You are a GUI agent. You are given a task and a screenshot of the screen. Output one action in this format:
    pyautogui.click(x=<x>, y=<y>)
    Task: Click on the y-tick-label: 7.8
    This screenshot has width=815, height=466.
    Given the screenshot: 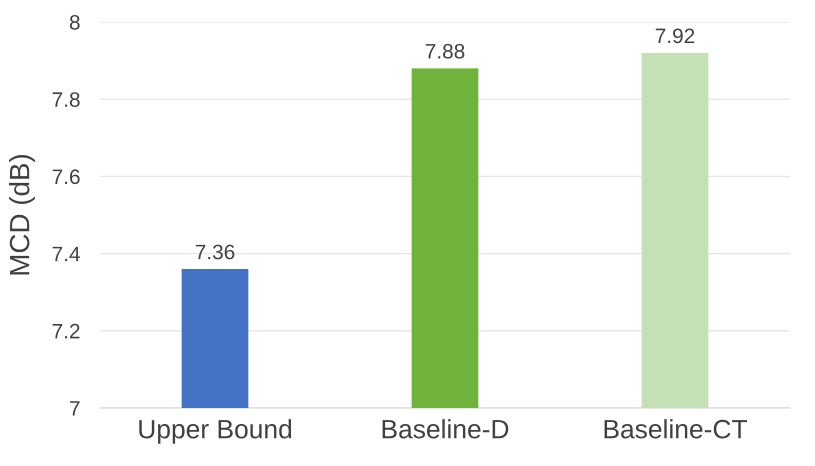 What is the action you would take?
    pyautogui.click(x=66, y=99)
    